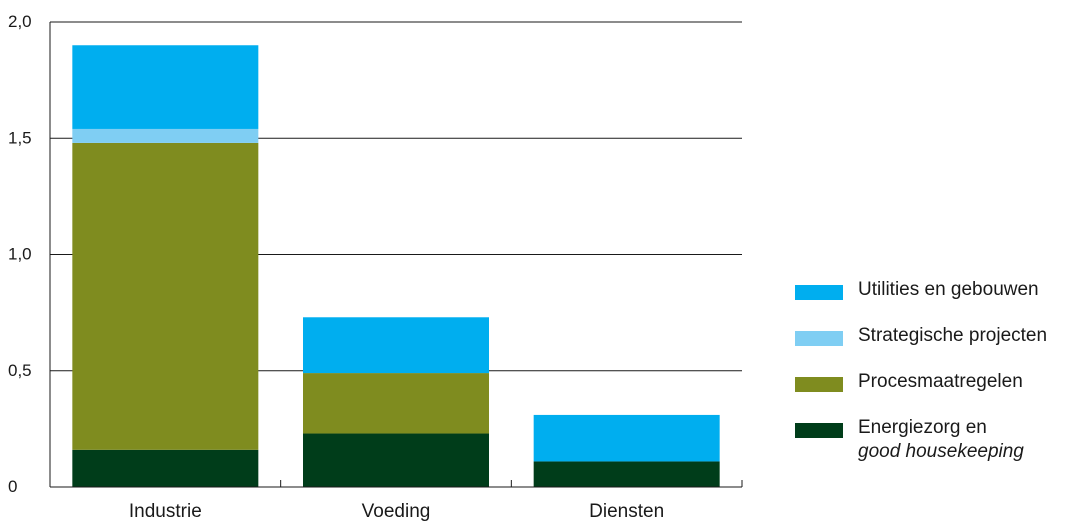  Describe the element at coordinates (948, 289) in the screenshot. I see `legend-label: Utilities en gebouwen` at that location.